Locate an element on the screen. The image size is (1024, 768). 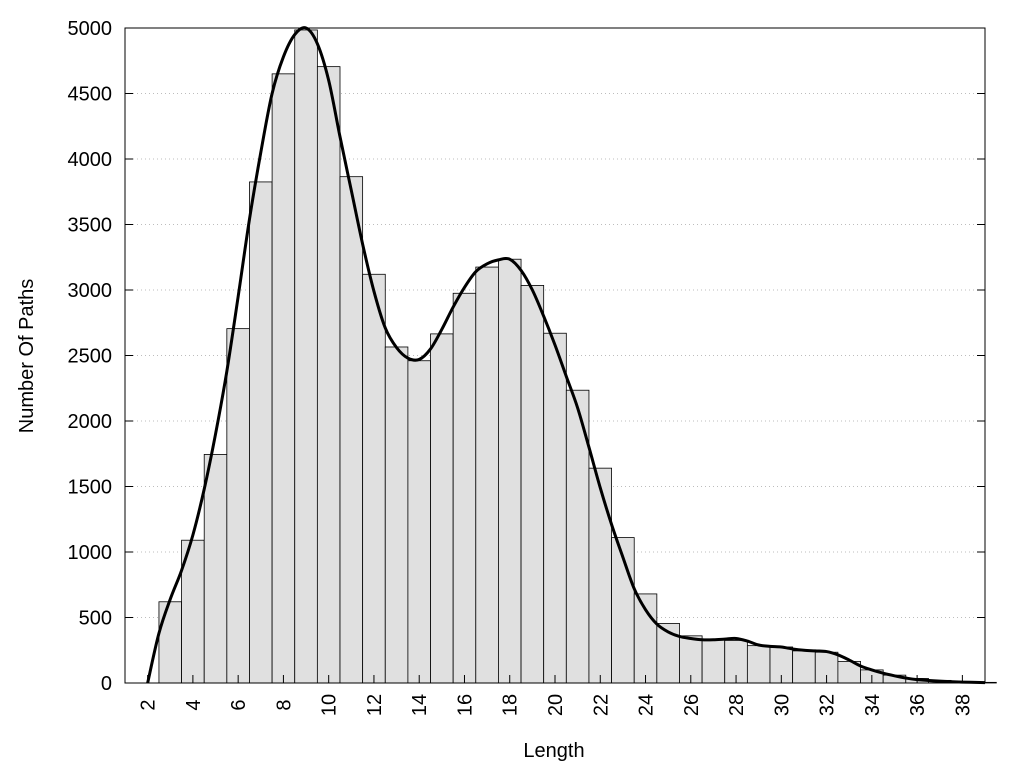
y-tick-label: 3500 is located at coordinates (90, 226).